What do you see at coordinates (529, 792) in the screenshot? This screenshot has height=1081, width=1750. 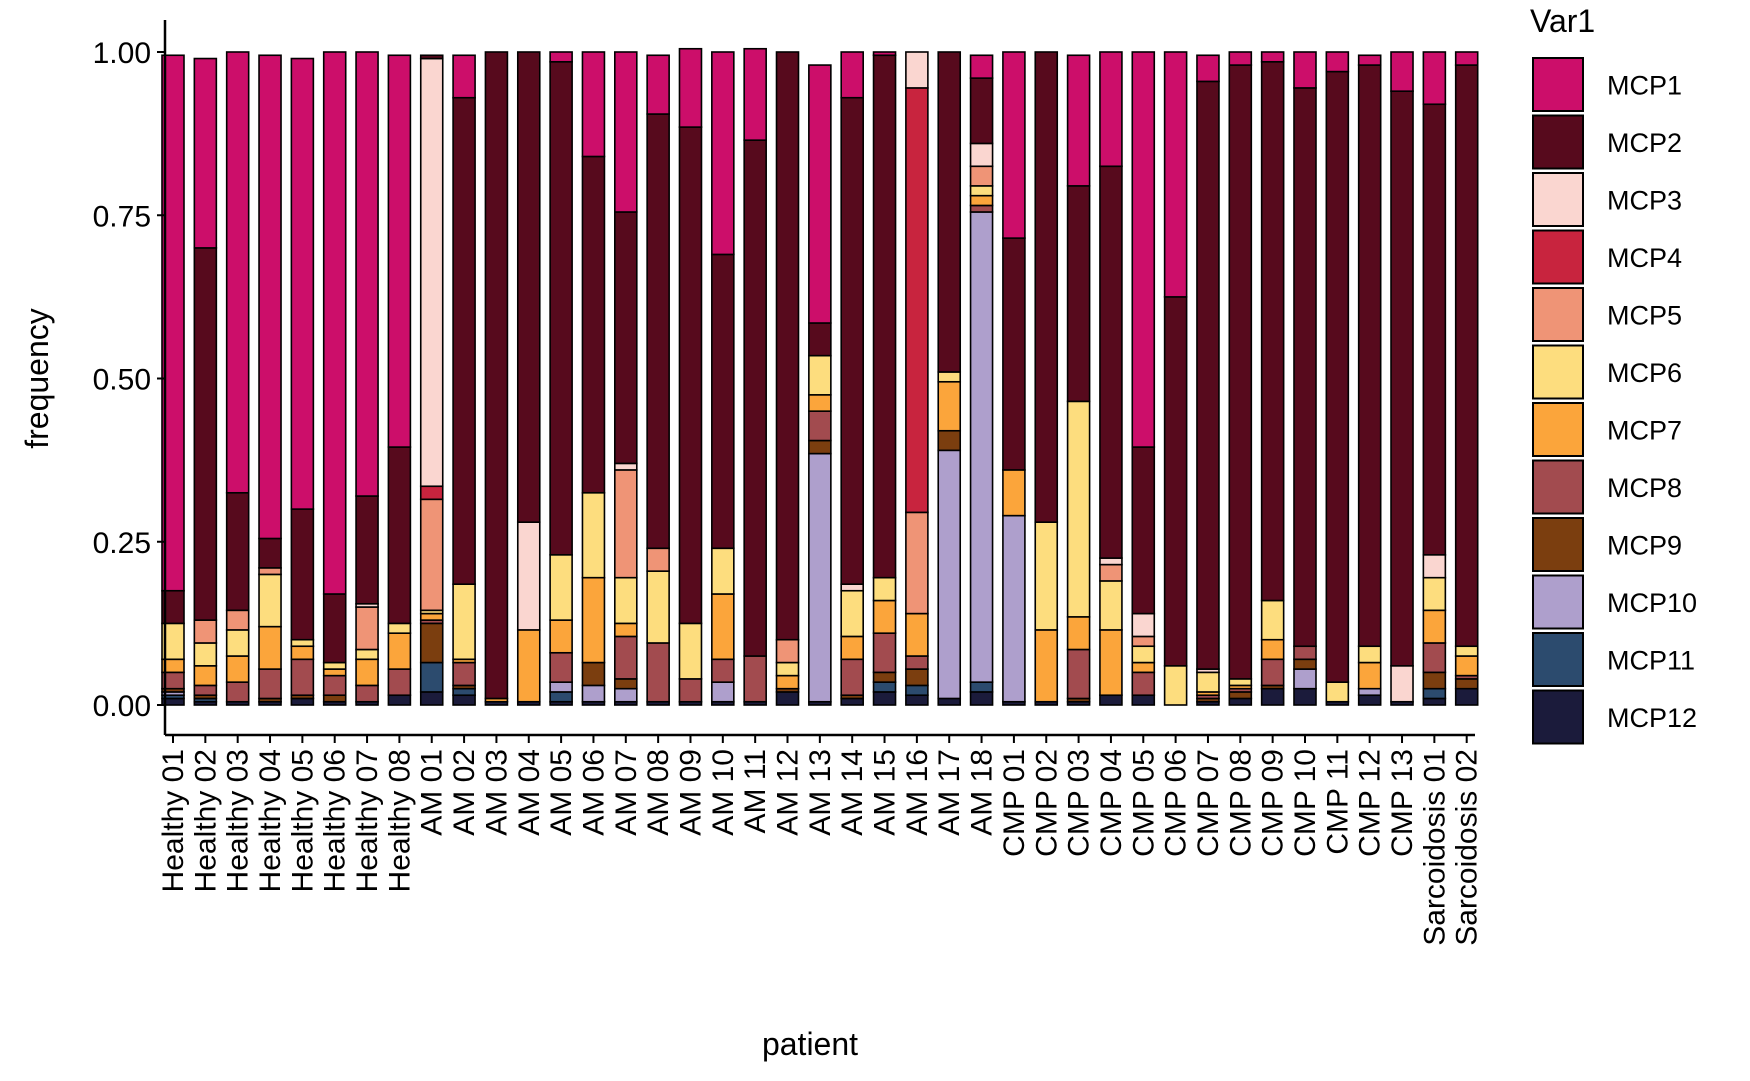 I see `x-tick-label: AM 04` at bounding box center [529, 792].